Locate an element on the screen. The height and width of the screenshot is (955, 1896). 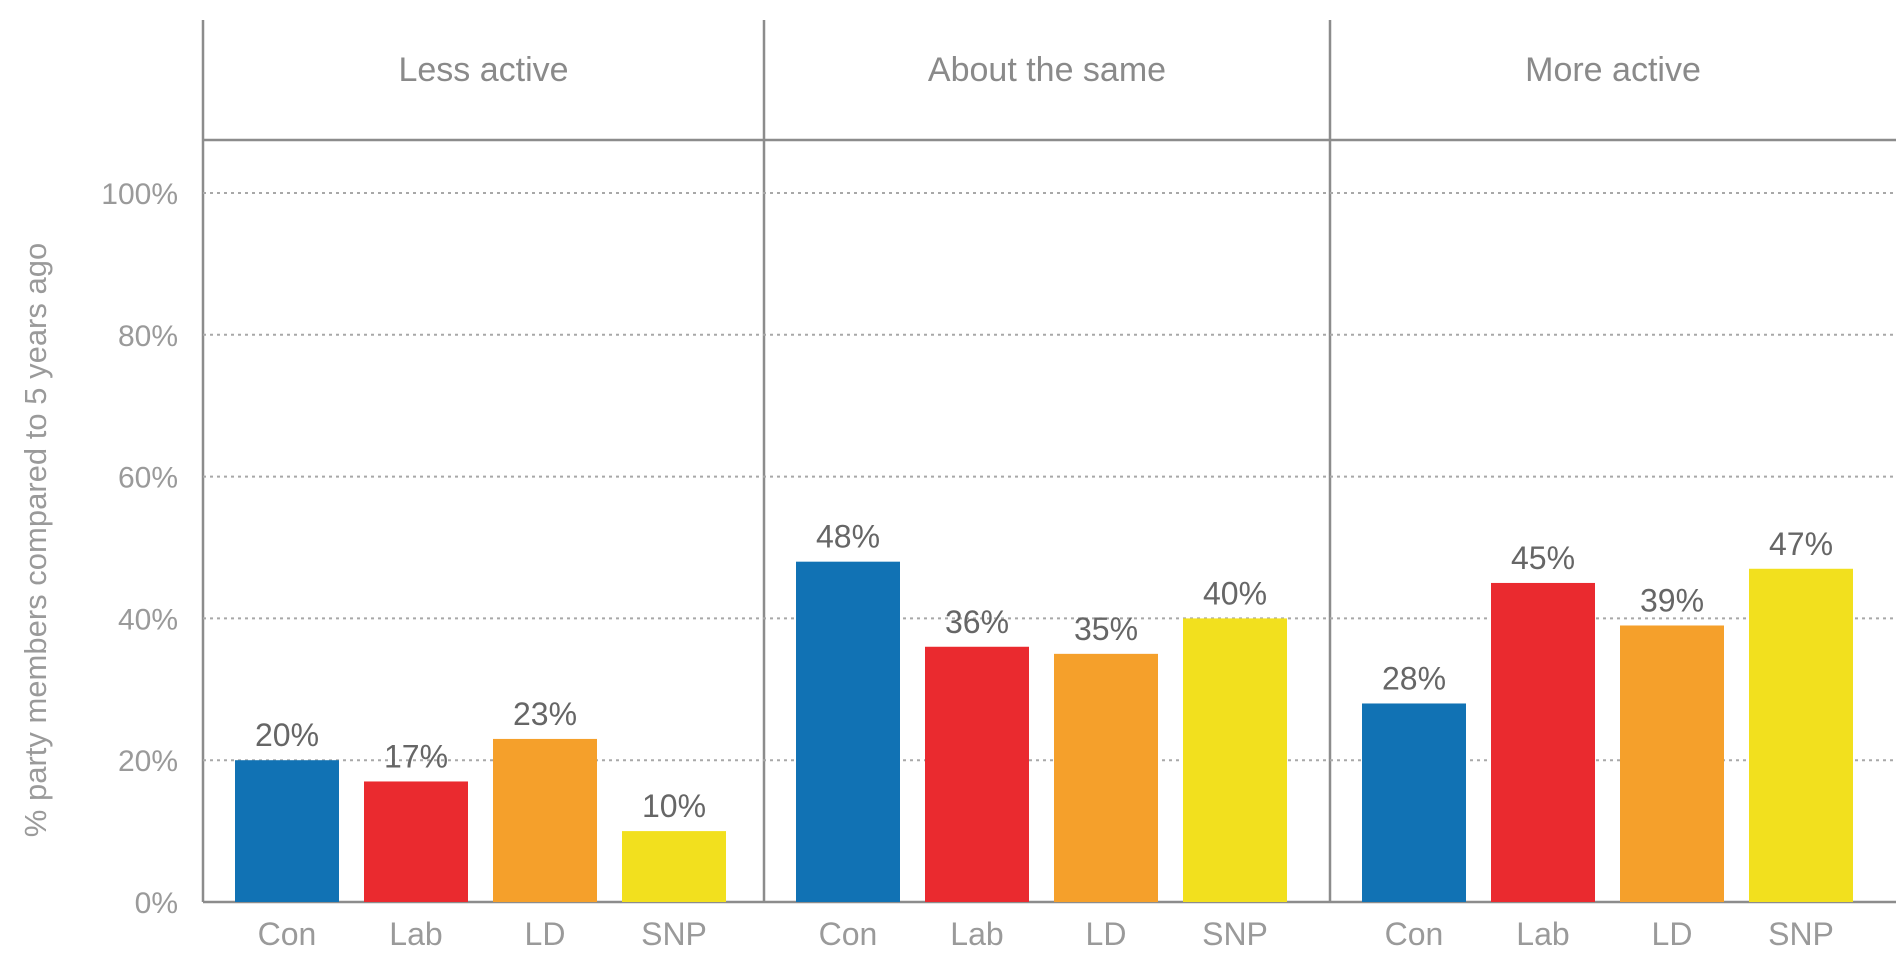
y-tick-label: 40% is located at coordinates (148, 619).